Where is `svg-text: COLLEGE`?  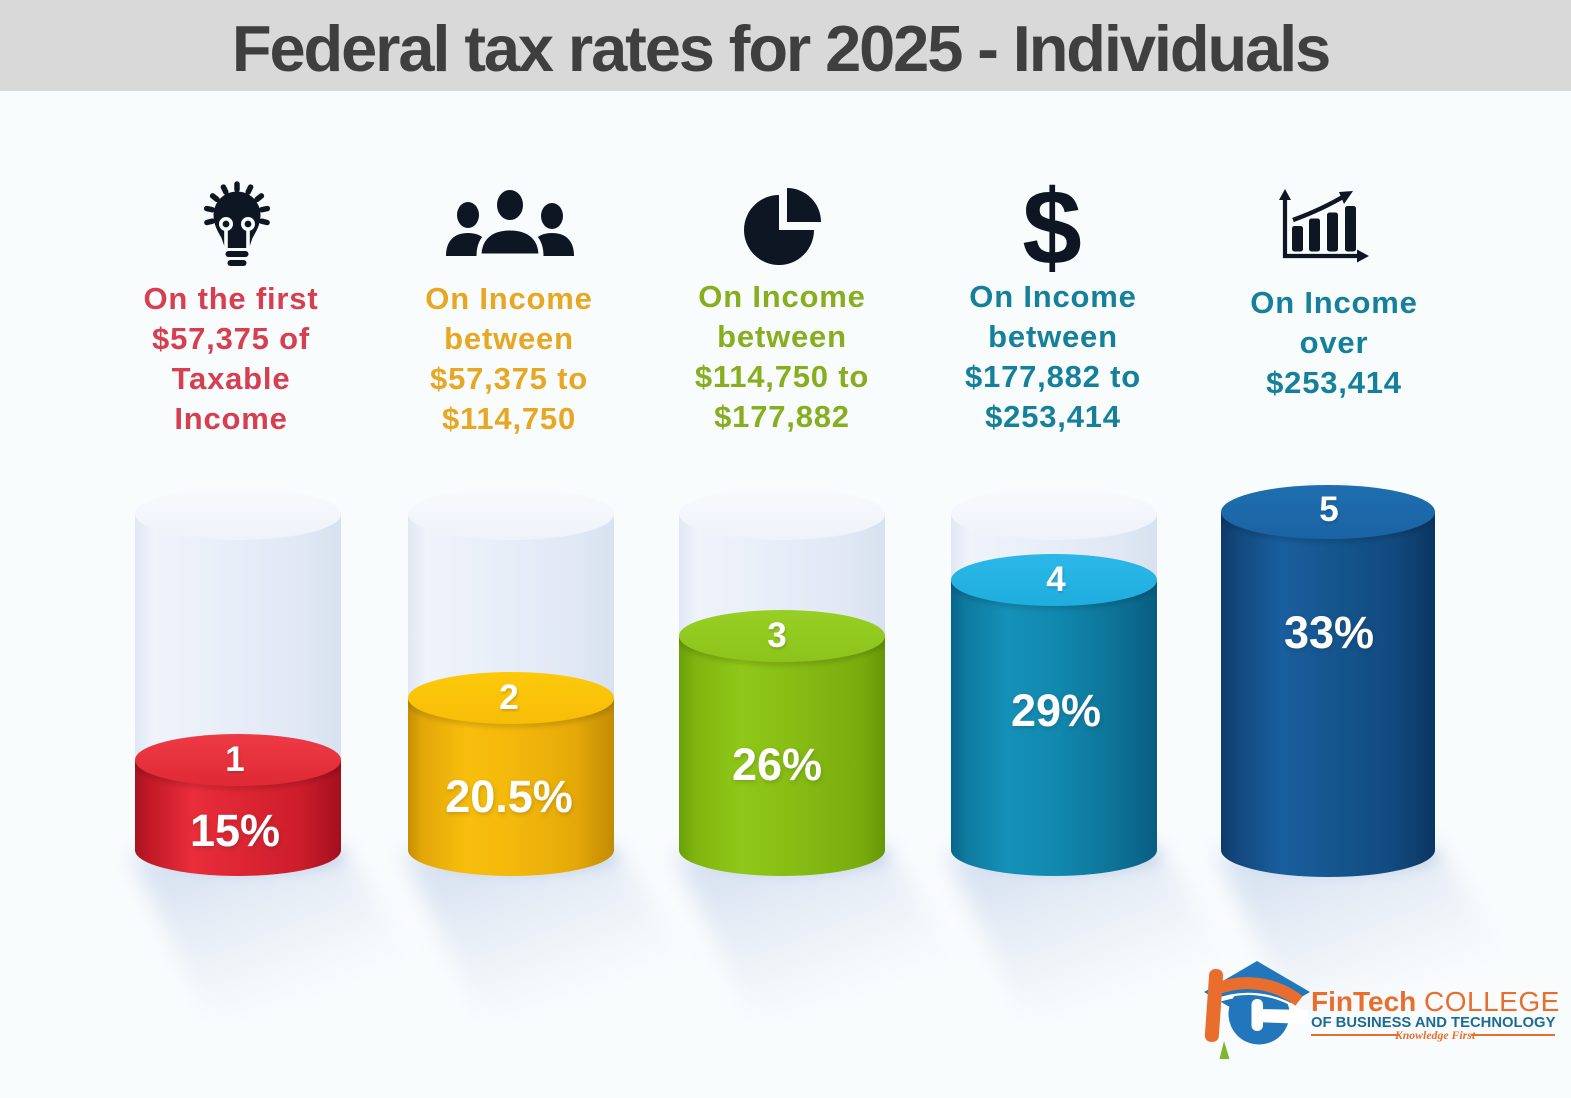
svg-text: COLLEGE is located at coordinates (1492, 1001).